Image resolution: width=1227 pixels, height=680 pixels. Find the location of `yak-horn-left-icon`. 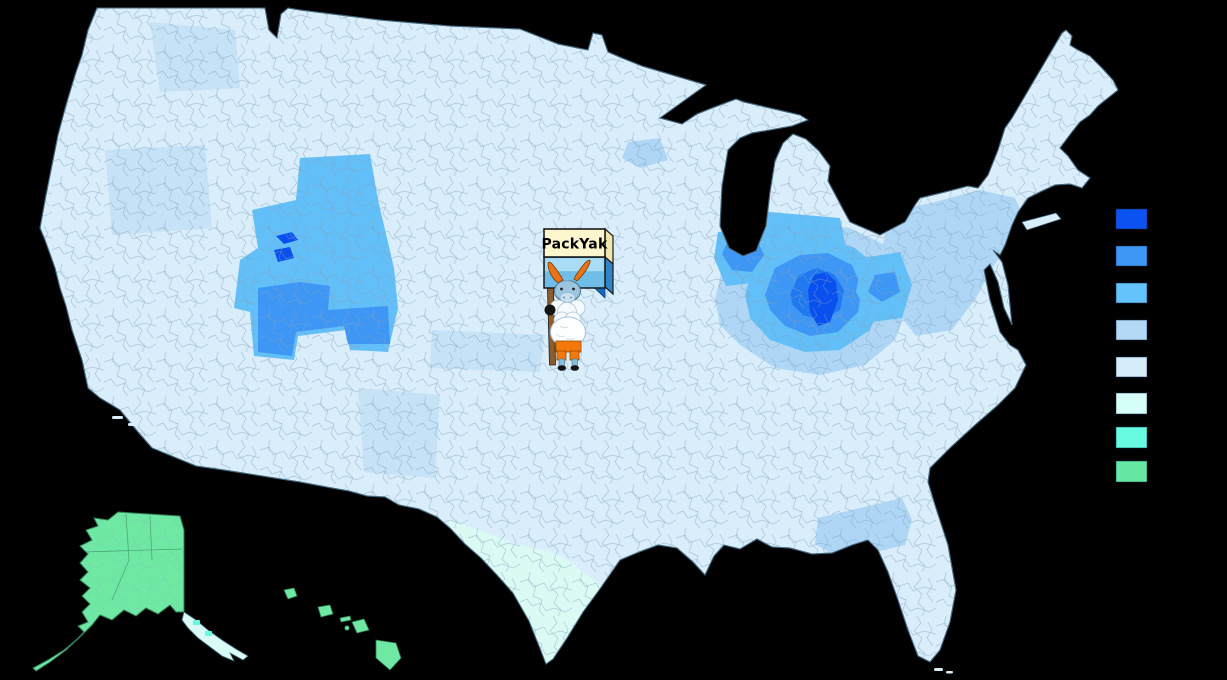

yak-horn-left-icon is located at coordinates (555, 272).